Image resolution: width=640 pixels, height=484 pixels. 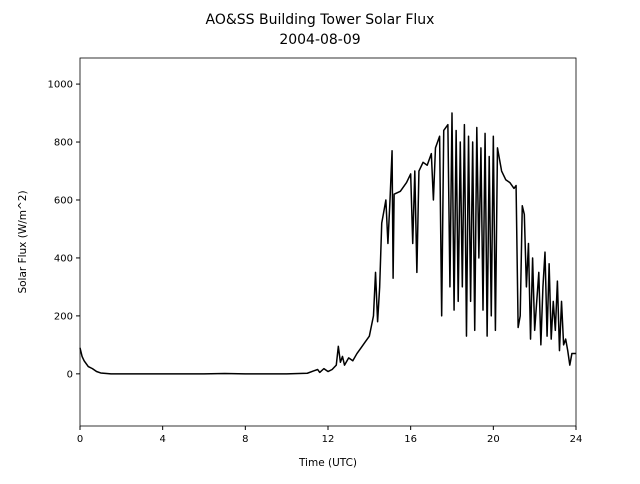 What do you see at coordinates (70, 374) in the screenshot?
I see `y-tick-label: 0` at bounding box center [70, 374].